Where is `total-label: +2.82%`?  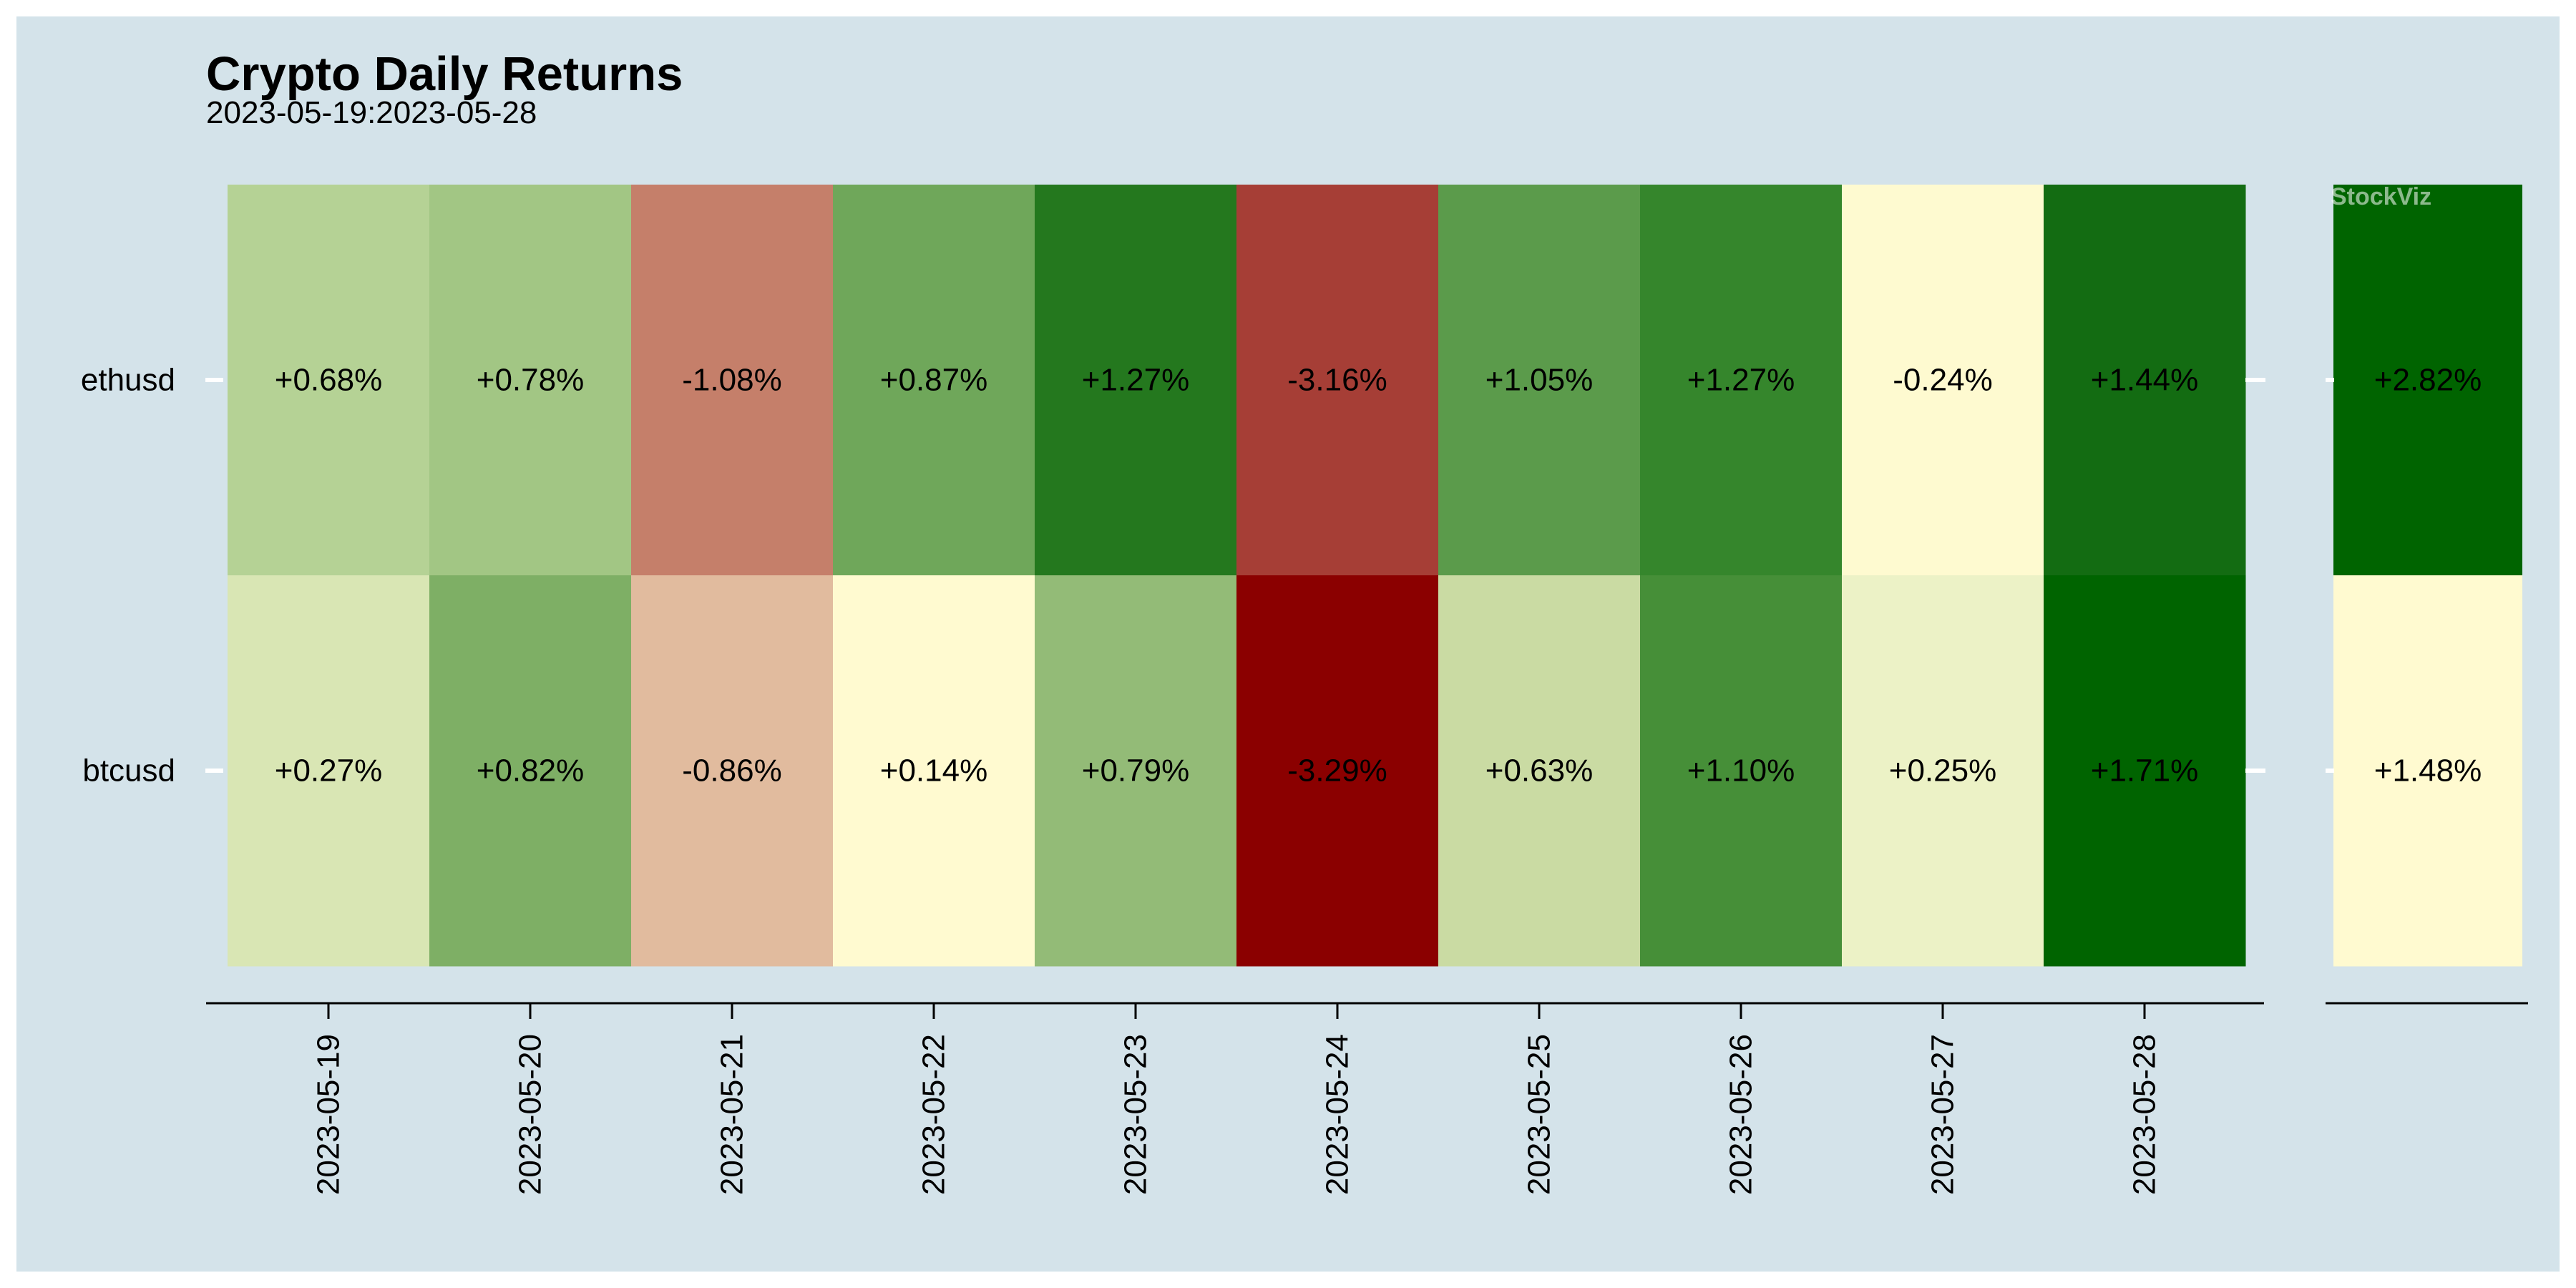 total-label: +2.82% is located at coordinates (2428, 380).